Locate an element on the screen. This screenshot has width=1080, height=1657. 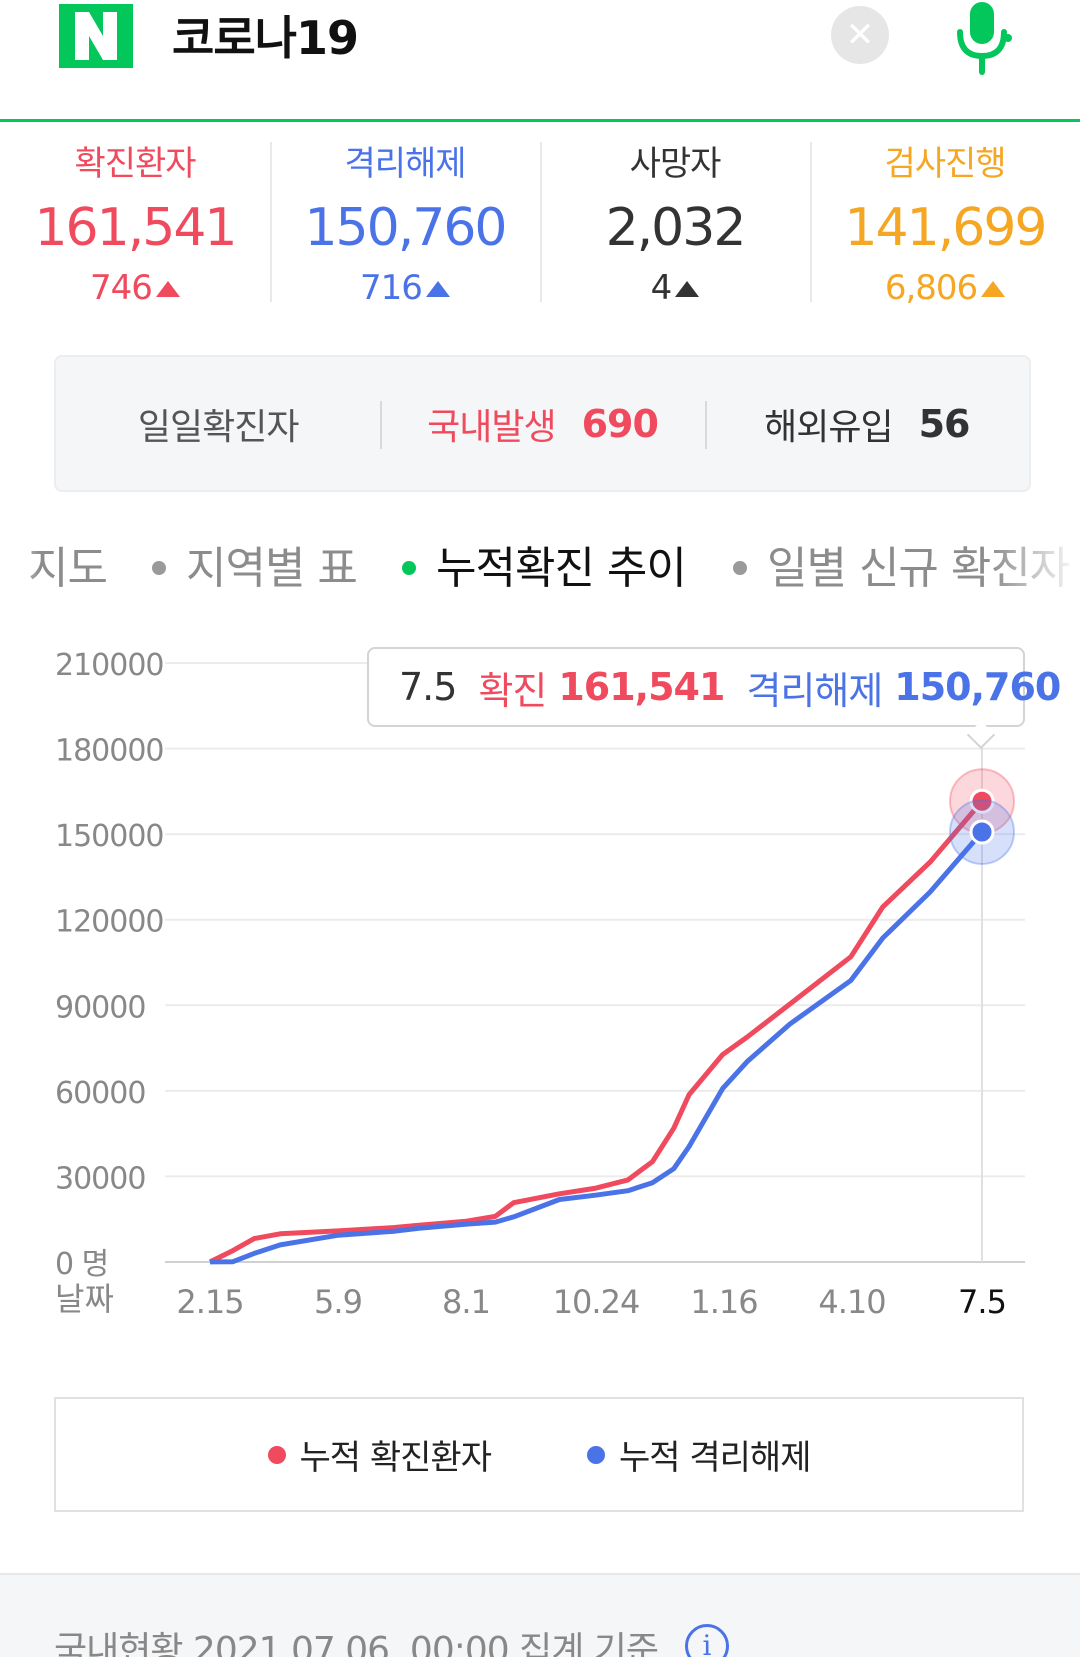
close-icon: ✕ is located at coordinates (860, 35).